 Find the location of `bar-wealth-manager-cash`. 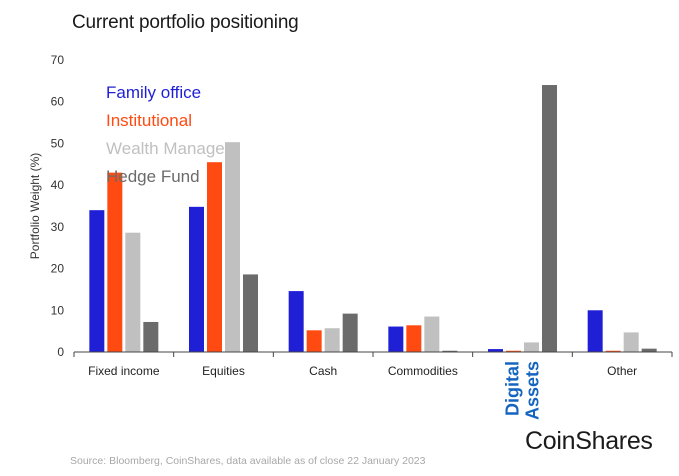

bar-wealth-manager-cash is located at coordinates (332, 340).